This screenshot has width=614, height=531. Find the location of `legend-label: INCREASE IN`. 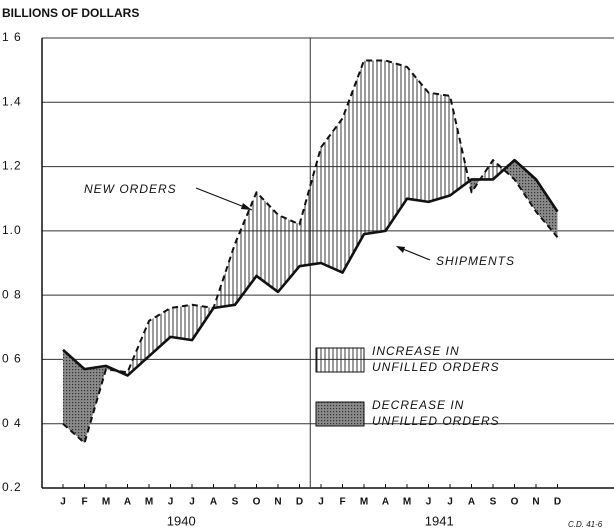

legend-label: INCREASE IN is located at coordinates (416, 351).